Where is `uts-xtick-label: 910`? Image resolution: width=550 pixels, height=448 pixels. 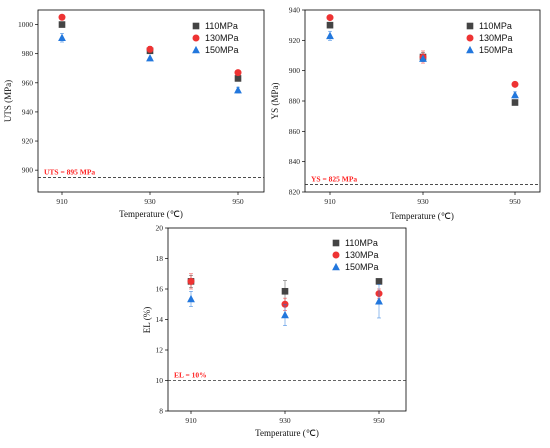
uts-xtick-label: 910 is located at coordinates (62, 201).